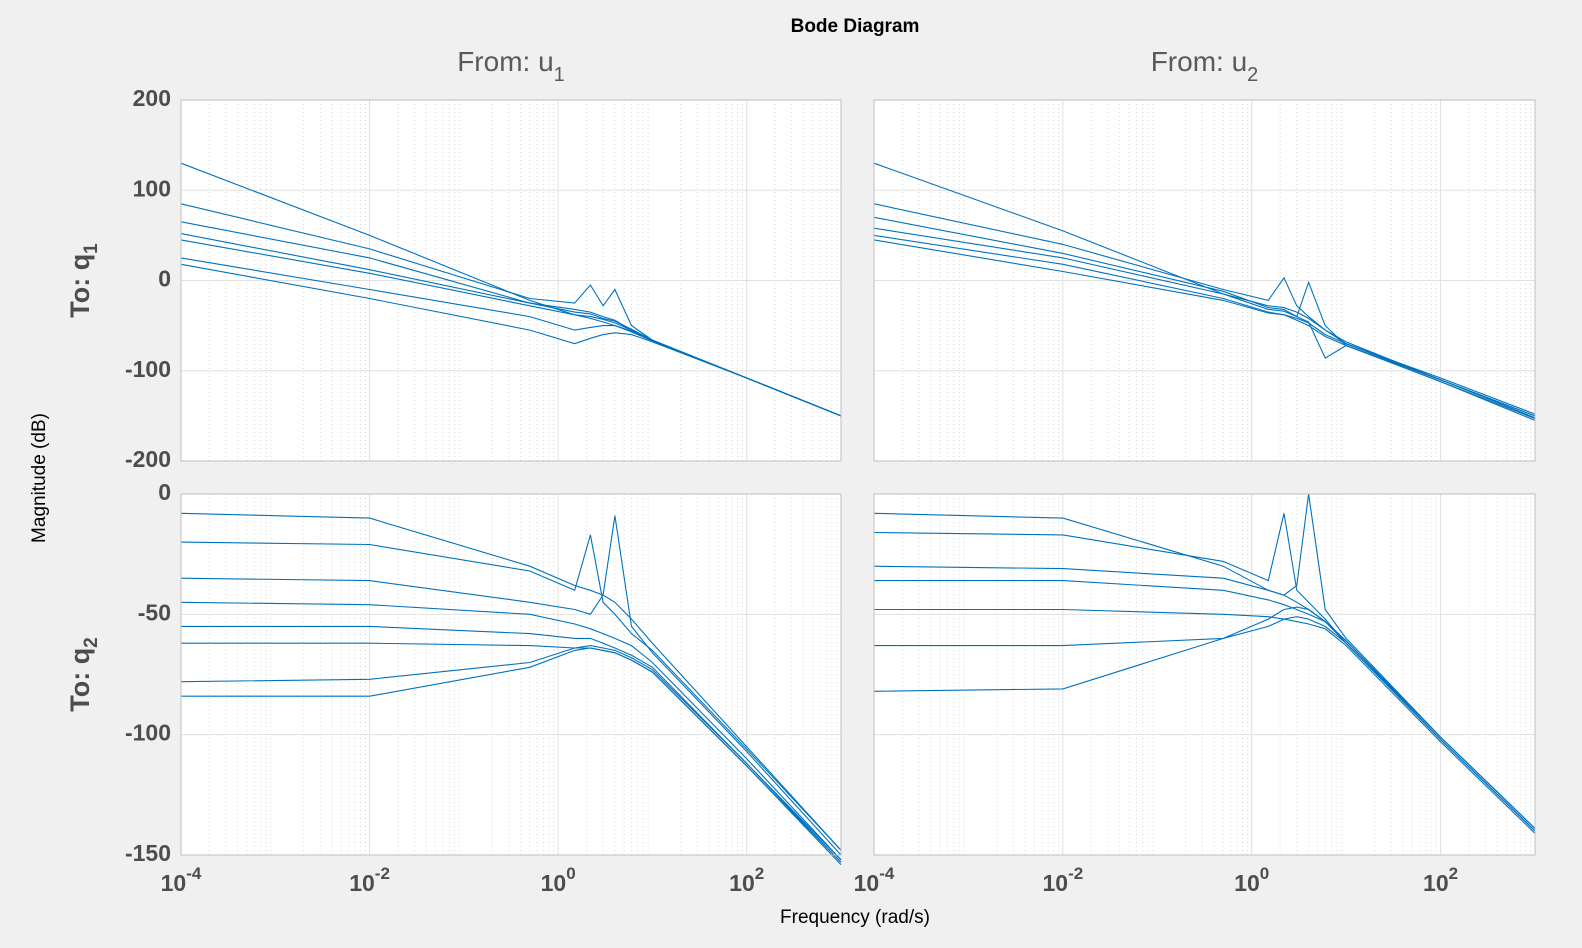  I want to click on column-title-sub: 2, so click(1252, 75).